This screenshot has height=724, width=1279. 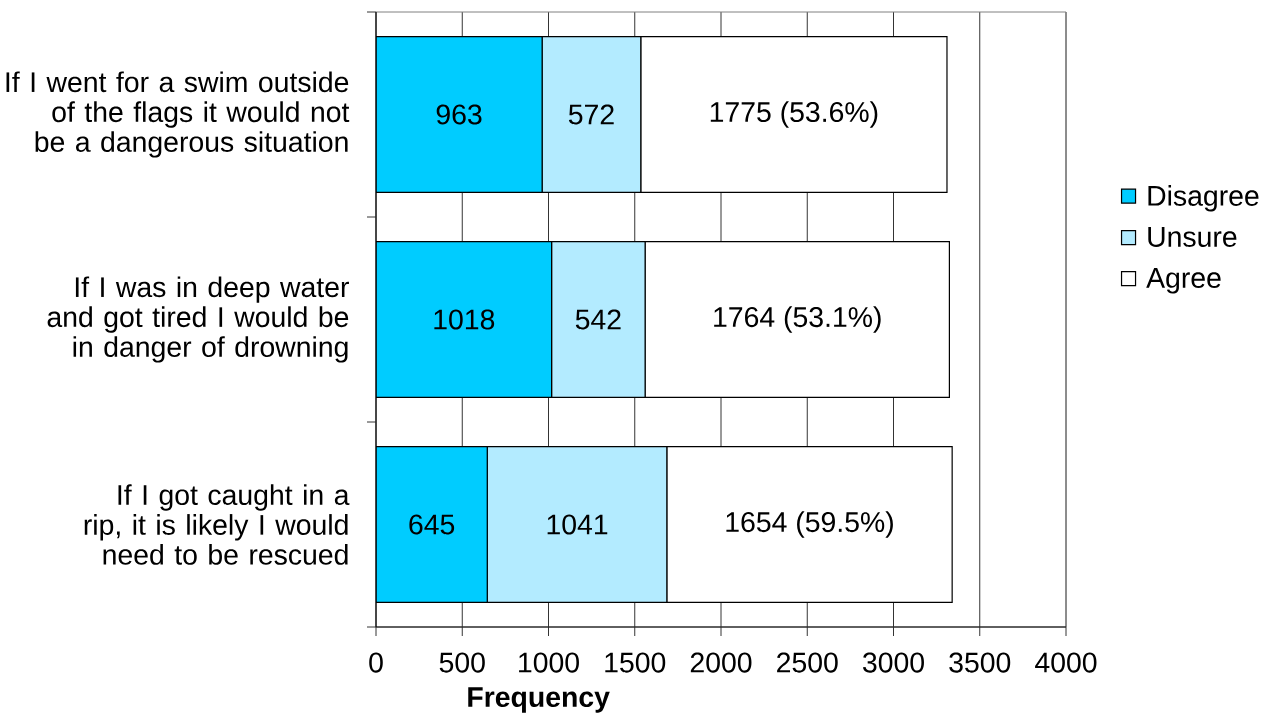 I want to click on x-tick-label: 500, so click(x=462, y=662).